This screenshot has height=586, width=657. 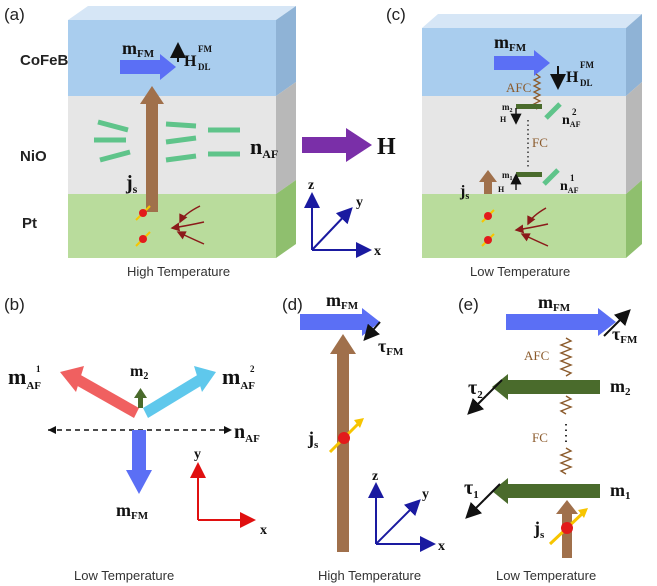 What do you see at coordinates (167, 141) in the screenshot?
I see `naf-arrows-a` at bounding box center [167, 141].